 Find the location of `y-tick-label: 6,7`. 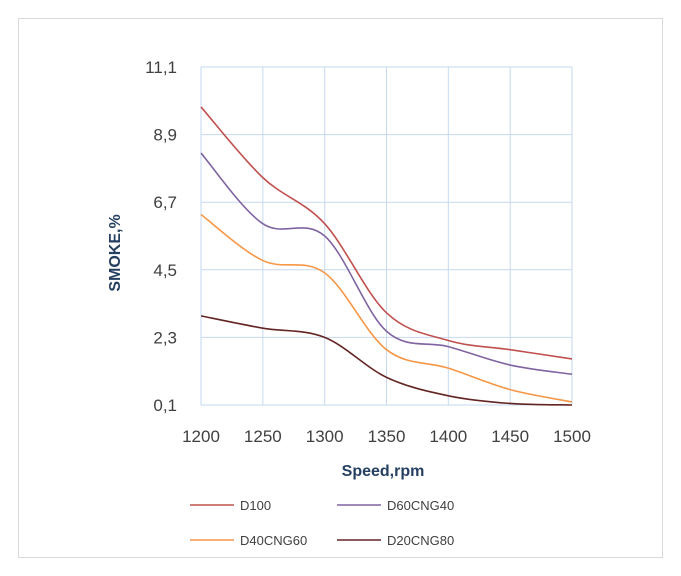

y-tick-label: 6,7 is located at coordinates (165, 202).